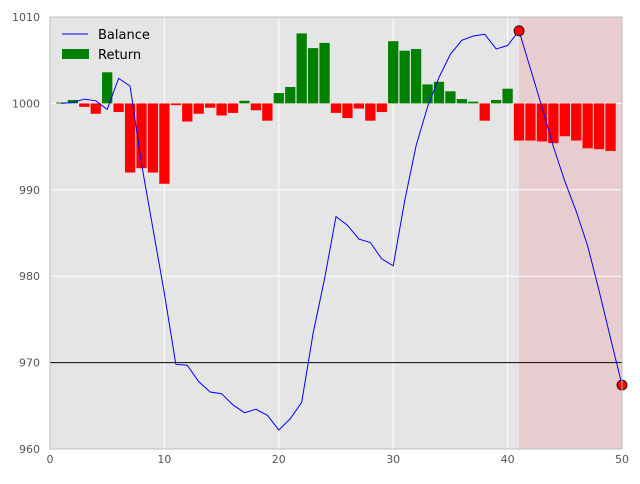  Describe the element at coordinates (29, 190) in the screenshot. I see `y-tick-label: 990` at that location.